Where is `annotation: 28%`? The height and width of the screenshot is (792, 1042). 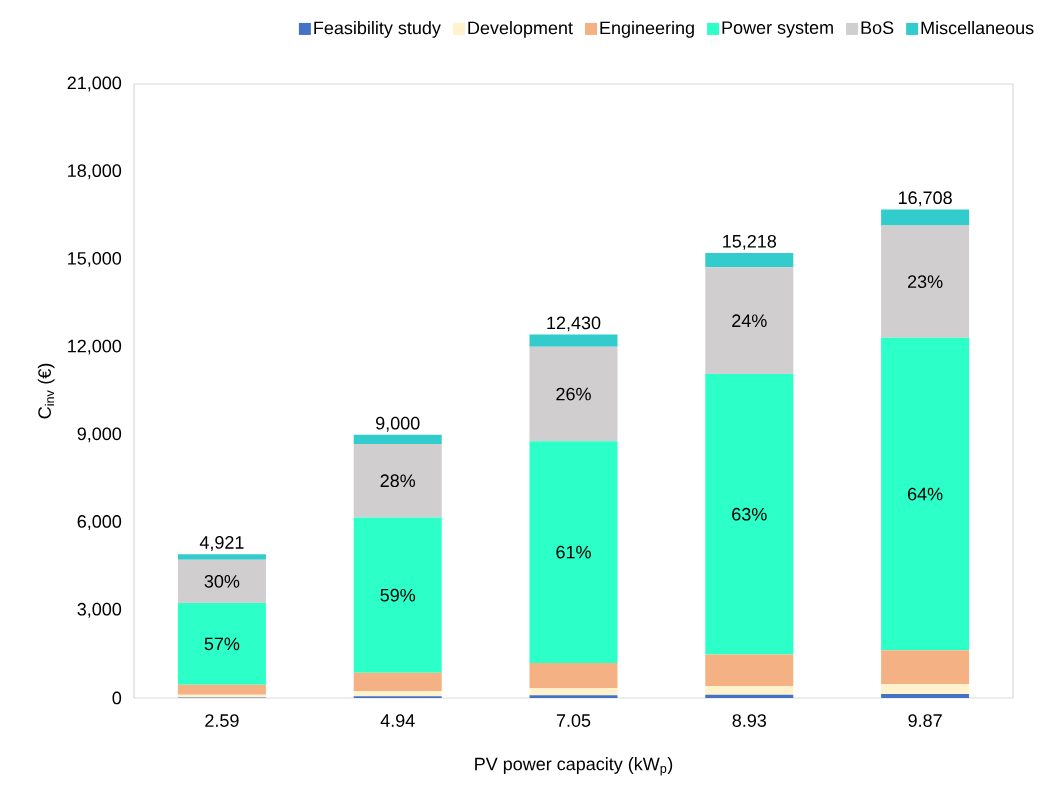 annotation: 28% is located at coordinates (398, 481).